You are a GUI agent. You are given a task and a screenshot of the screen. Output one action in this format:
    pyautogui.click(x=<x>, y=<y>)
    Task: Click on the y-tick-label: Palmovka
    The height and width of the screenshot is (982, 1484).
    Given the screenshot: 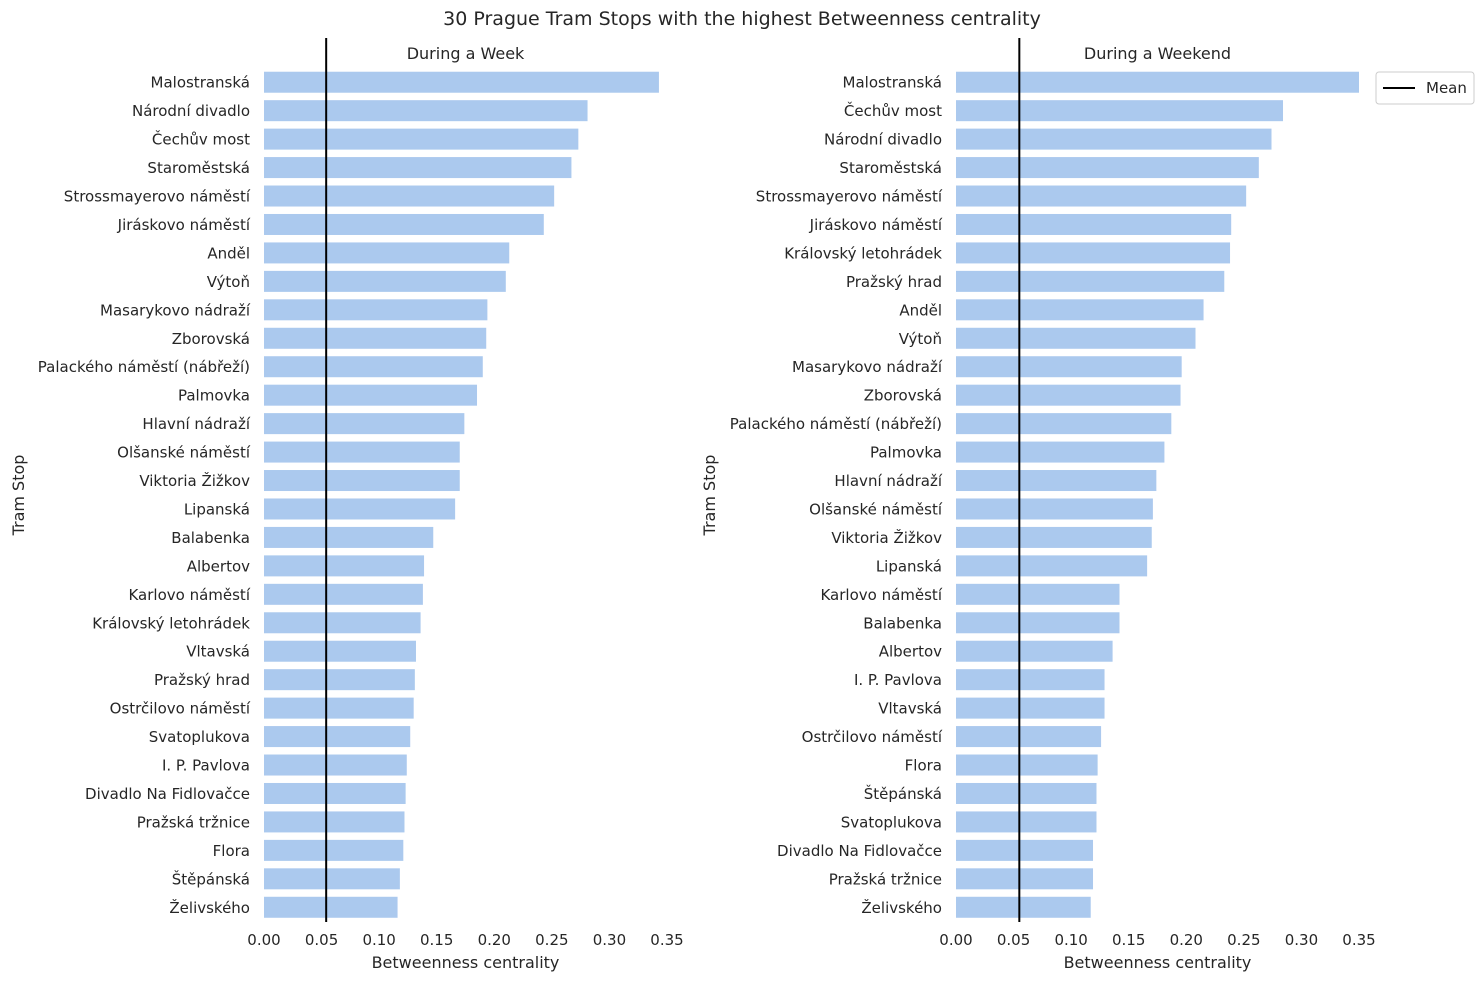 What is the action you would take?
    pyautogui.click(x=906, y=453)
    